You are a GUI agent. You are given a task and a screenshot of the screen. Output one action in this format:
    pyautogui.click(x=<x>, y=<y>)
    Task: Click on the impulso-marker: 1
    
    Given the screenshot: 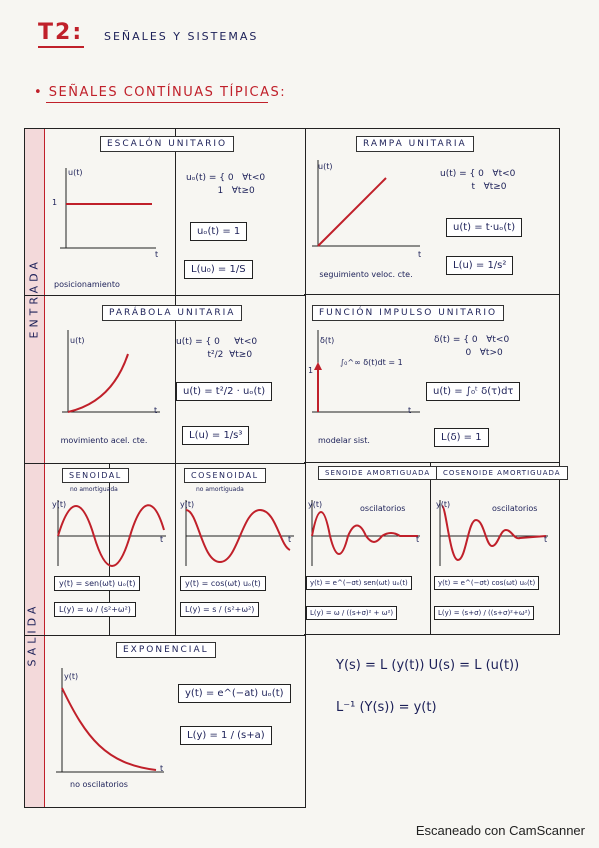 What is the action you would take?
    pyautogui.click(x=311, y=370)
    